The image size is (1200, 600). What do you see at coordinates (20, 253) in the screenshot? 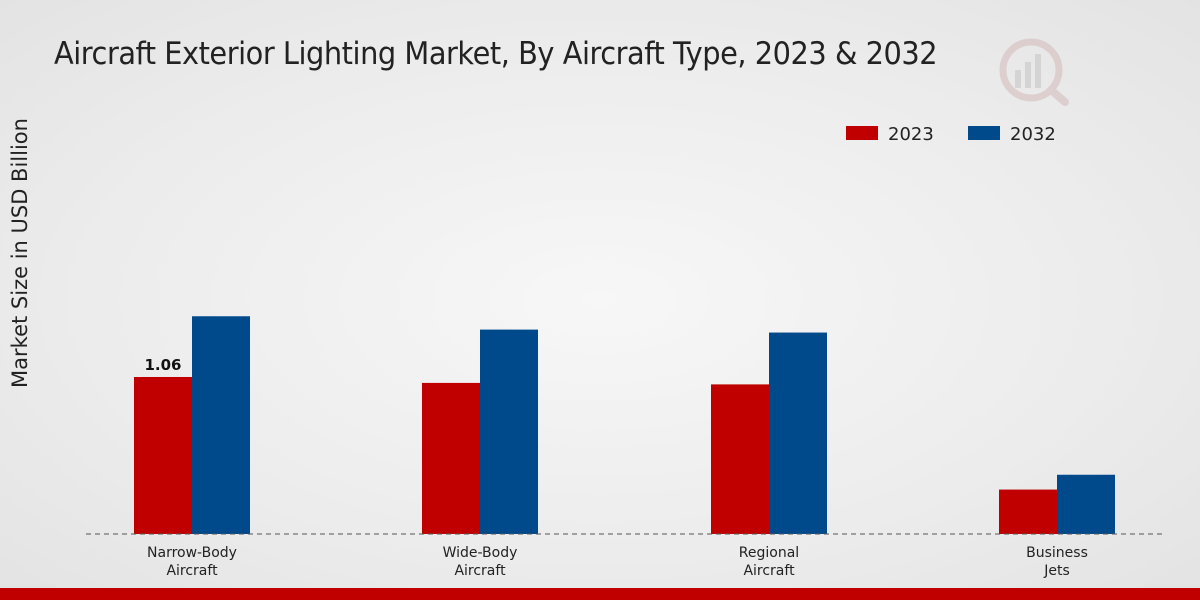
I see `y-axis-label: Market Size in USD Billion` at bounding box center [20, 253].